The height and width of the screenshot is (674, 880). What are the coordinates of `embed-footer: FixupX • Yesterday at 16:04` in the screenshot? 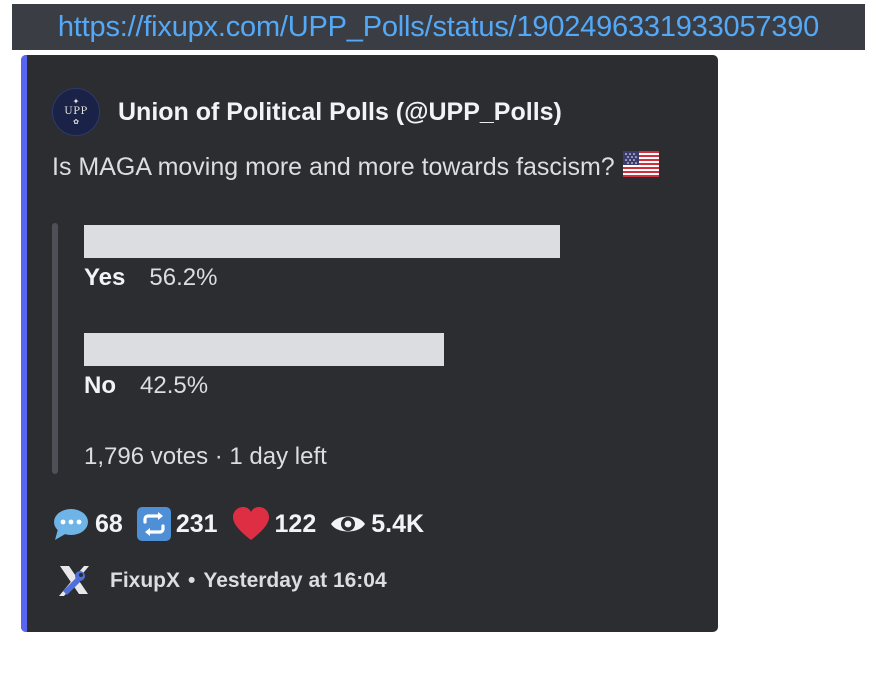 It's located at (221, 581).